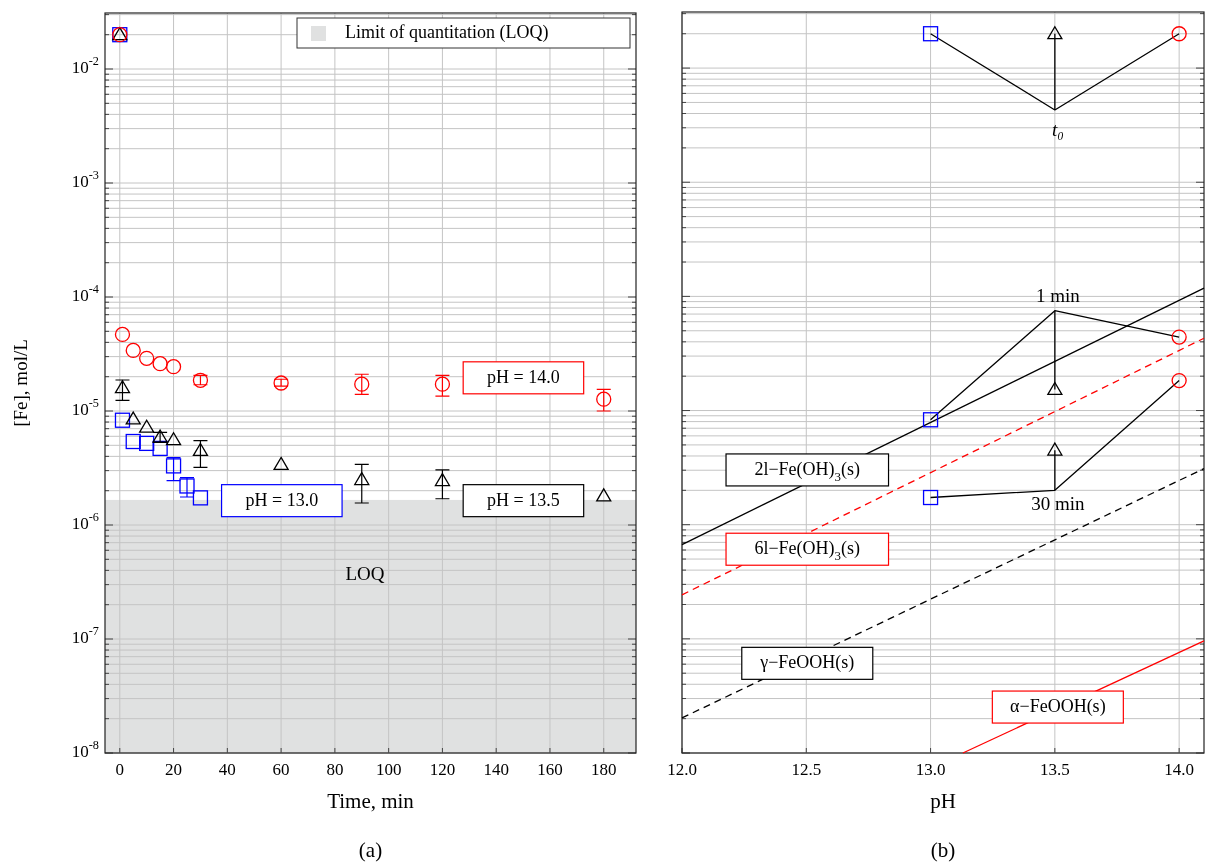  Describe the element at coordinates (943, 801) in the screenshot. I see `x-axis-title: pH` at that location.